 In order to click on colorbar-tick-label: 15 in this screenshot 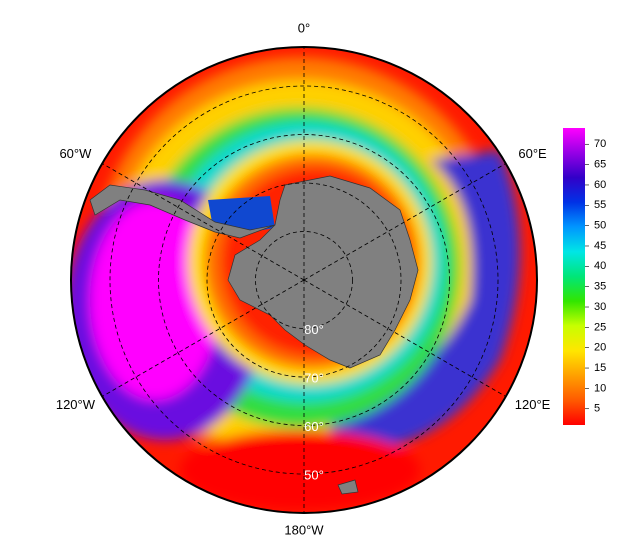, I will do `click(600, 368)`.